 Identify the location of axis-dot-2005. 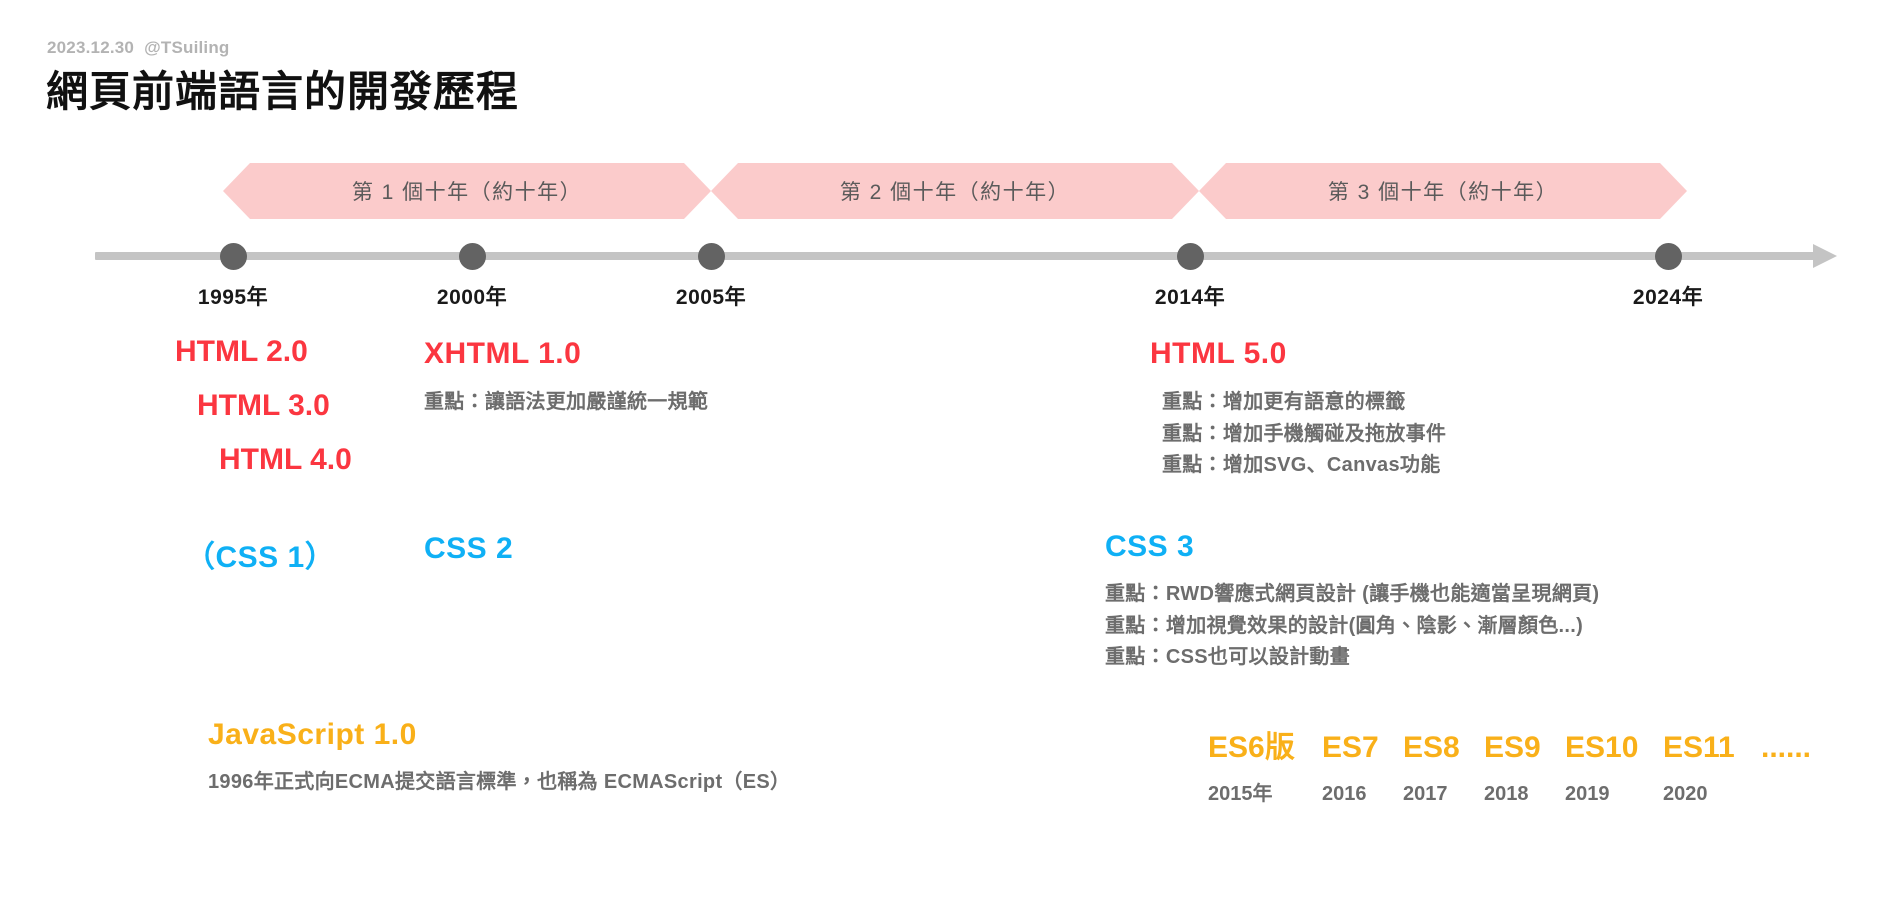
(711, 256).